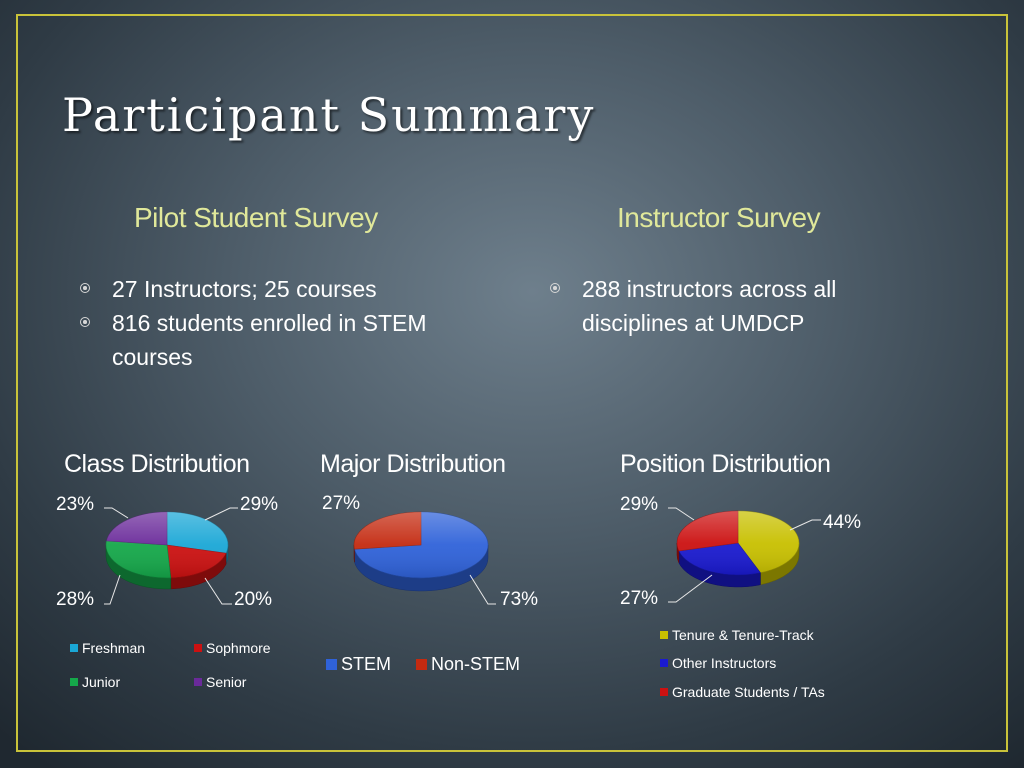  I want to click on legend-item-freshman: Freshman, so click(107, 648).